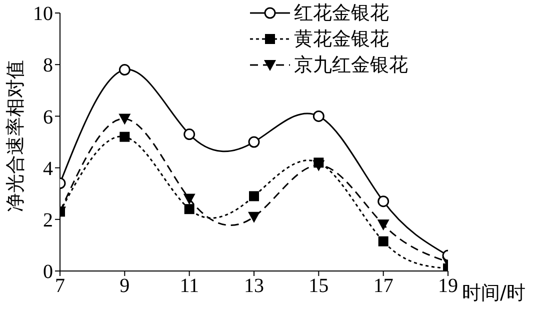  Describe the element at coordinates (448, 286) in the screenshot. I see `x-tick-label: 19` at that location.